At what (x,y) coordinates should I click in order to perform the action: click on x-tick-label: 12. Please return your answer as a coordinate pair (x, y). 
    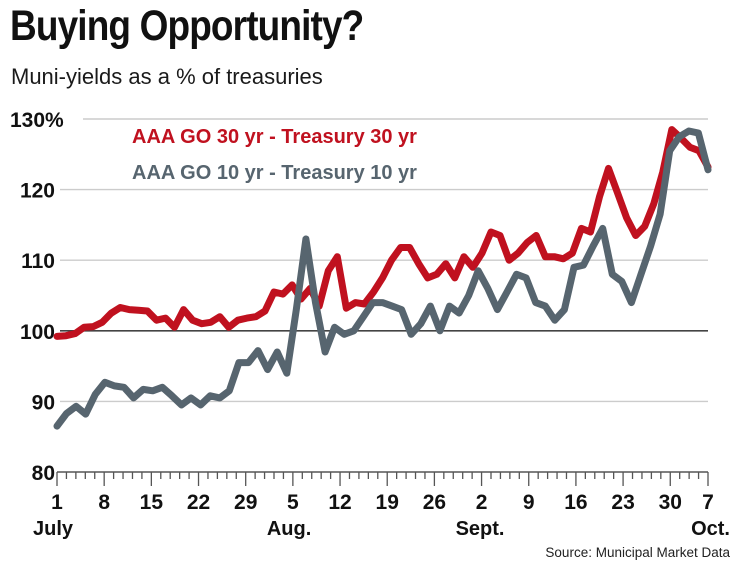
    Looking at the image, I should click on (339, 502).